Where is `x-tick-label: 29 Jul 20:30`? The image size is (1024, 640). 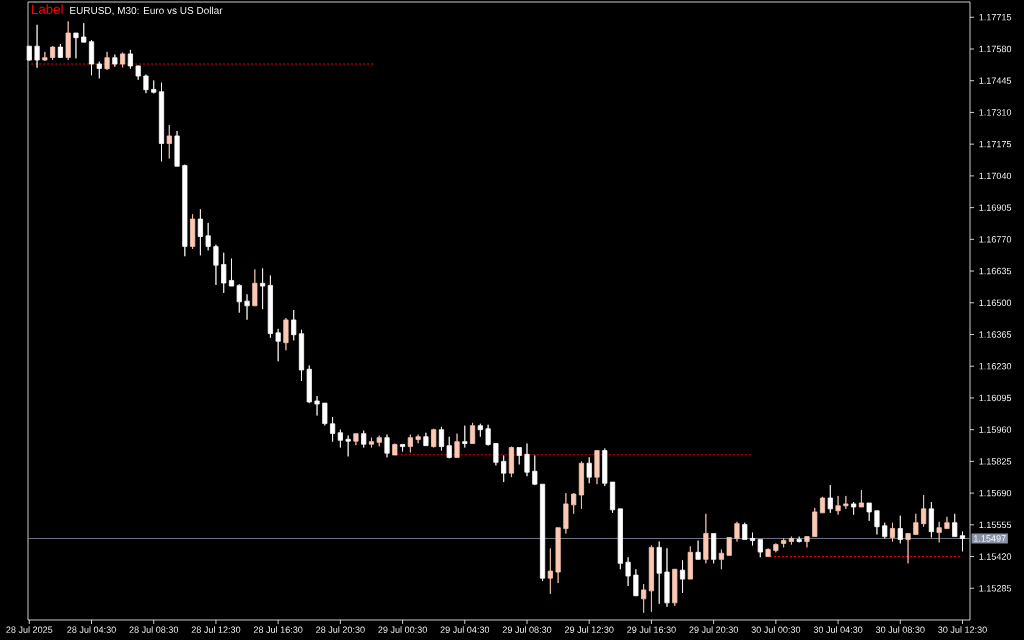 x-tick-label: 29 Jul 20:30 is located at coordinates (713, 629).